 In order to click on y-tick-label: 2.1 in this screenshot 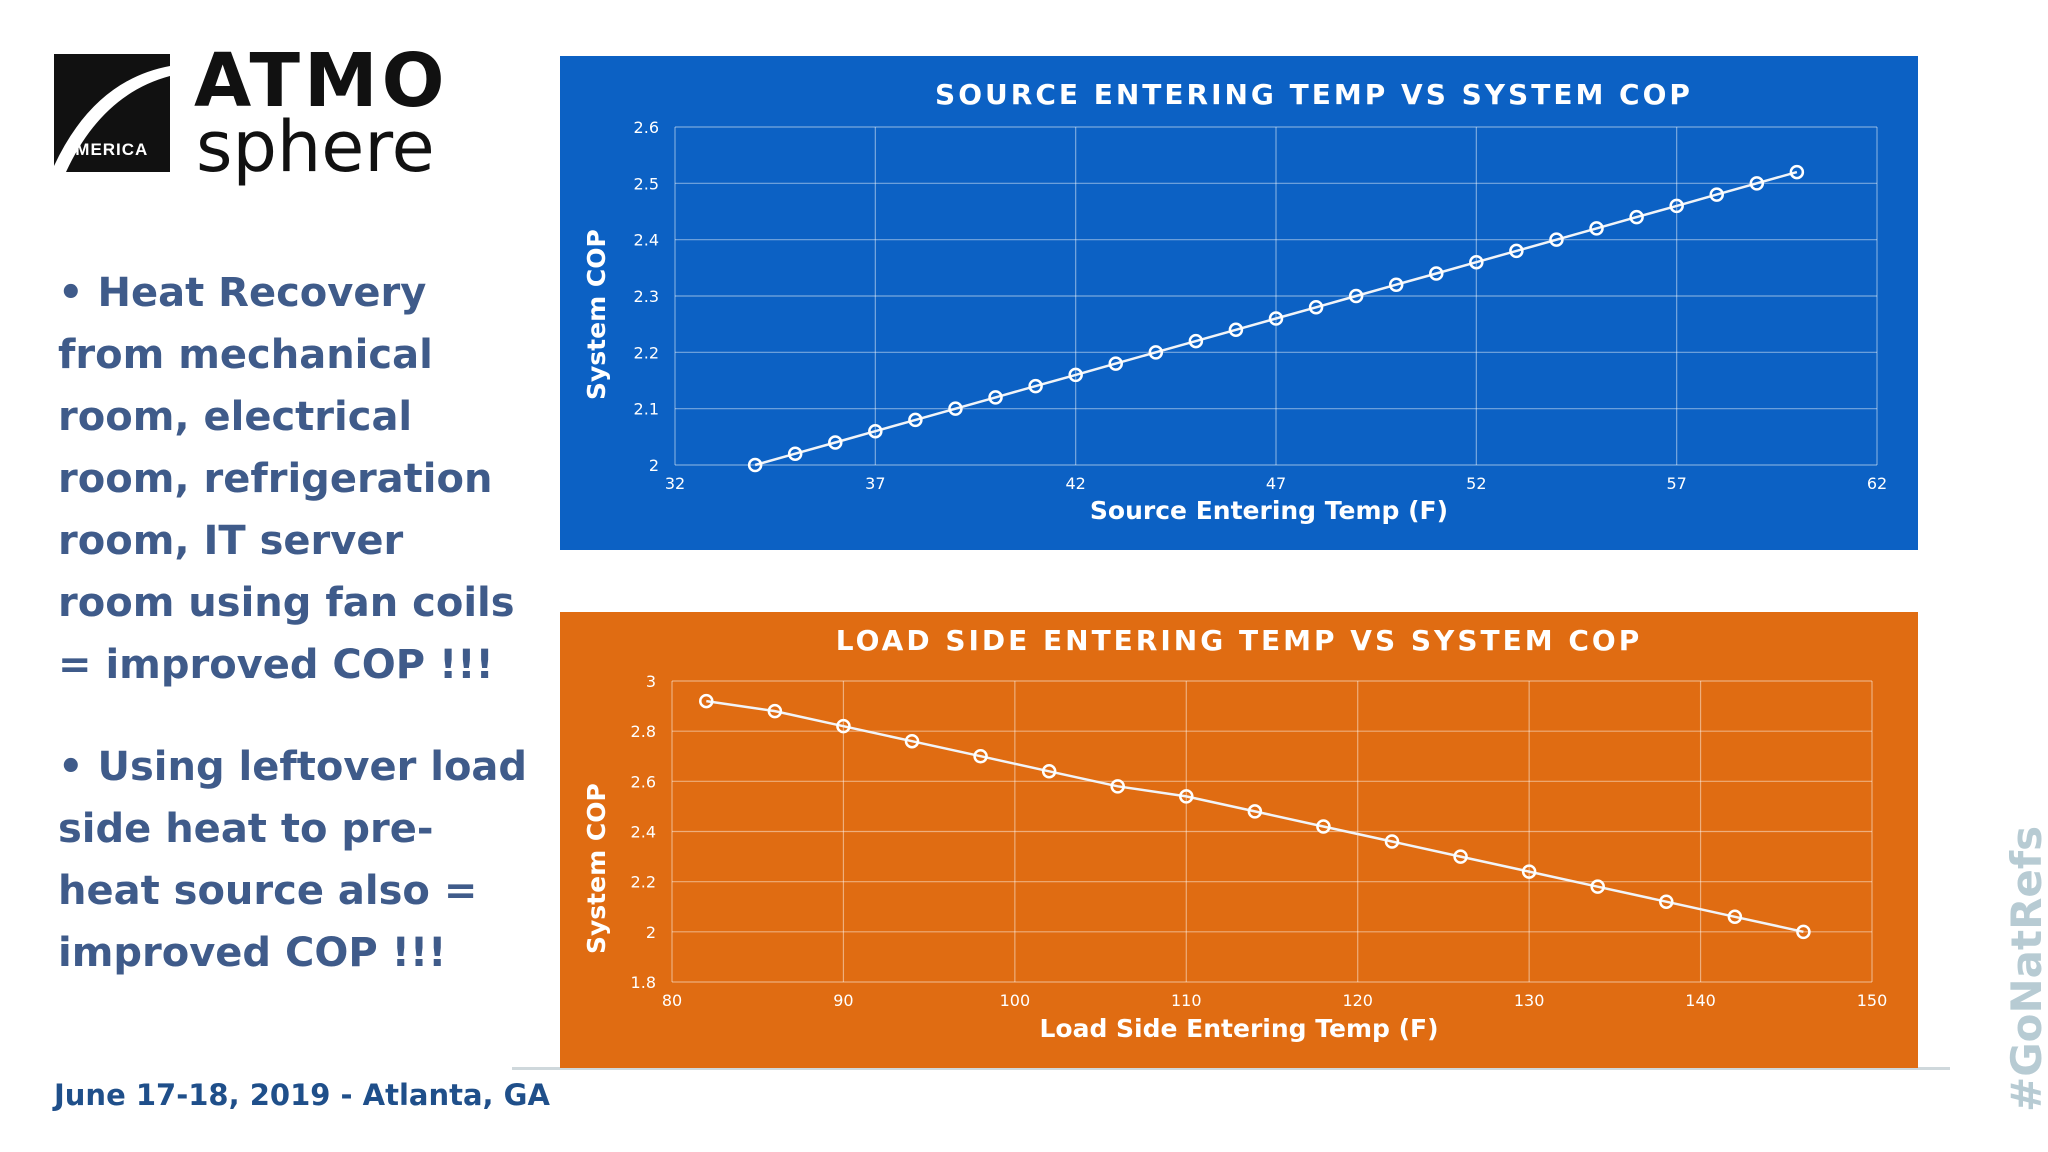, I will do `click(646, 409)`.